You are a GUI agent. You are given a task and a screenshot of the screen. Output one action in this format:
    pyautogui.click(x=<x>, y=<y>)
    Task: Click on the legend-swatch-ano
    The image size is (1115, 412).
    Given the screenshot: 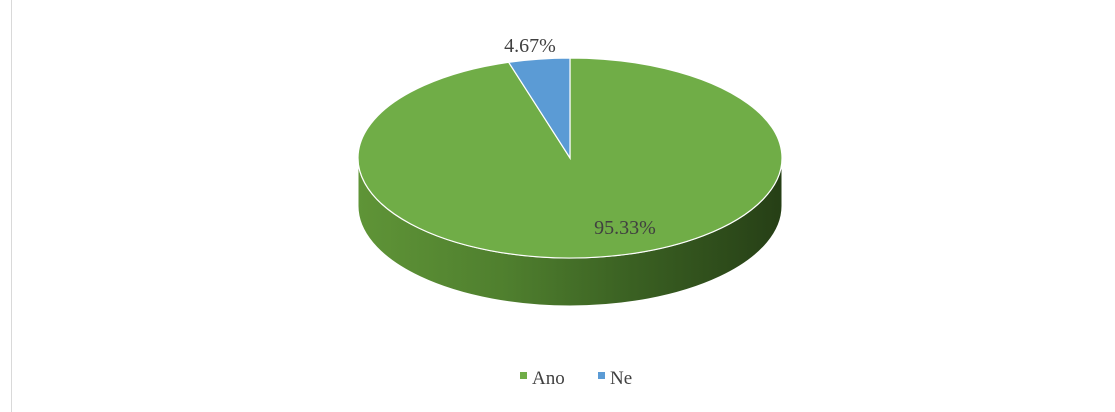 What is the action you would take?
    pyautogui.click(x=523, y=375)
    